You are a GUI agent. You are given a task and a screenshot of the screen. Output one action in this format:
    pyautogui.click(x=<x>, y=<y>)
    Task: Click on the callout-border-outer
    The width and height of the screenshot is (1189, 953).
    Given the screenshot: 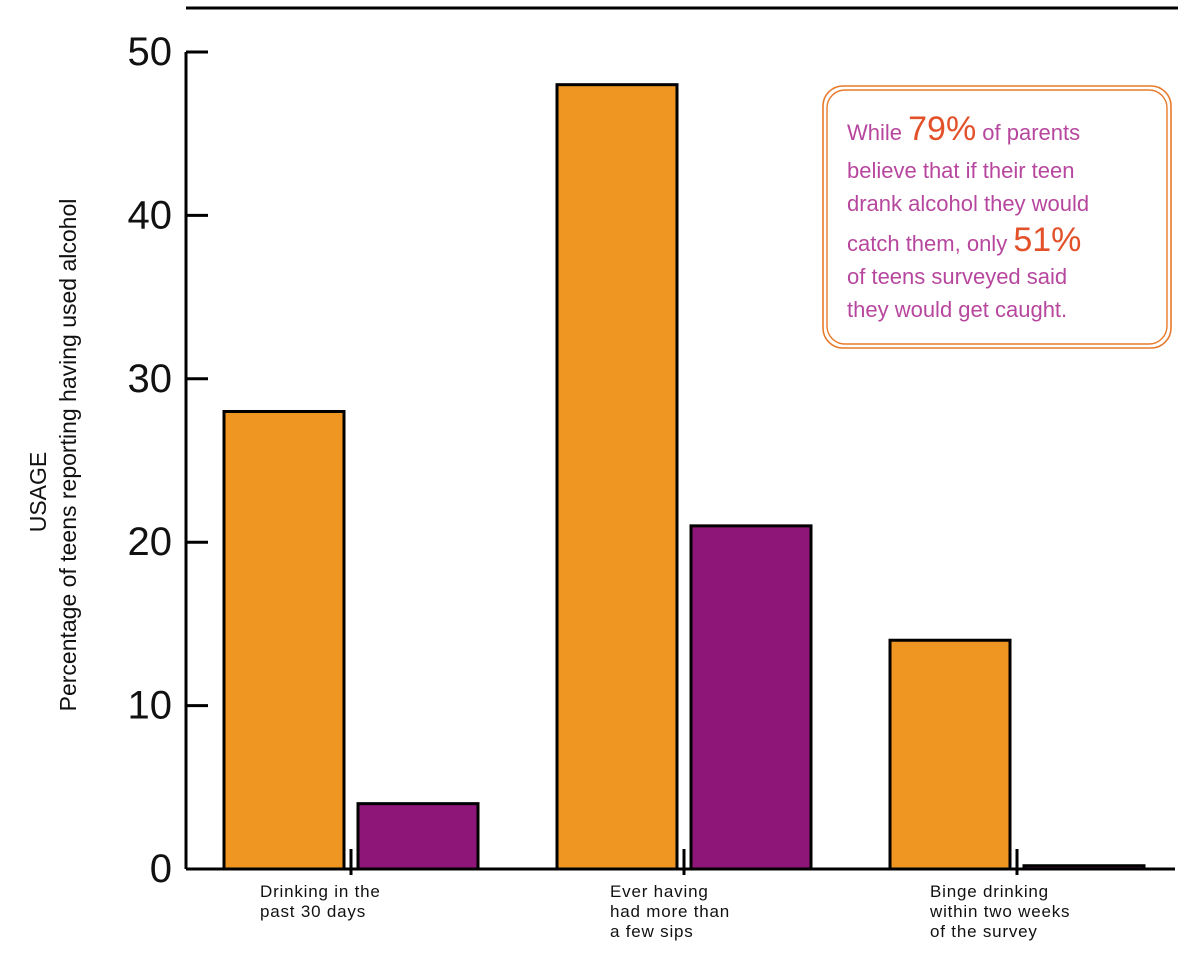 What is the action you would take?
    pyautogui.click(x=997, y=217)
    